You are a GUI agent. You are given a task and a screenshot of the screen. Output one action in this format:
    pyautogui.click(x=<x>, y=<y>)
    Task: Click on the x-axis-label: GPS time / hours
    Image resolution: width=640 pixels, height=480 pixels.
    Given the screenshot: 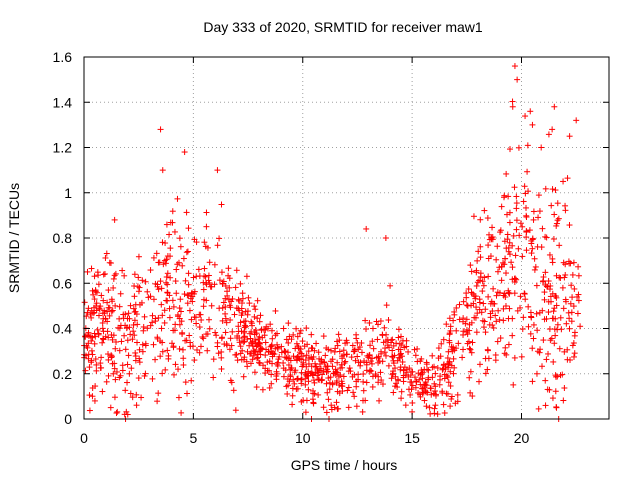 What is the action you would take?
    pyautogui.click(x=344, y=465)
    